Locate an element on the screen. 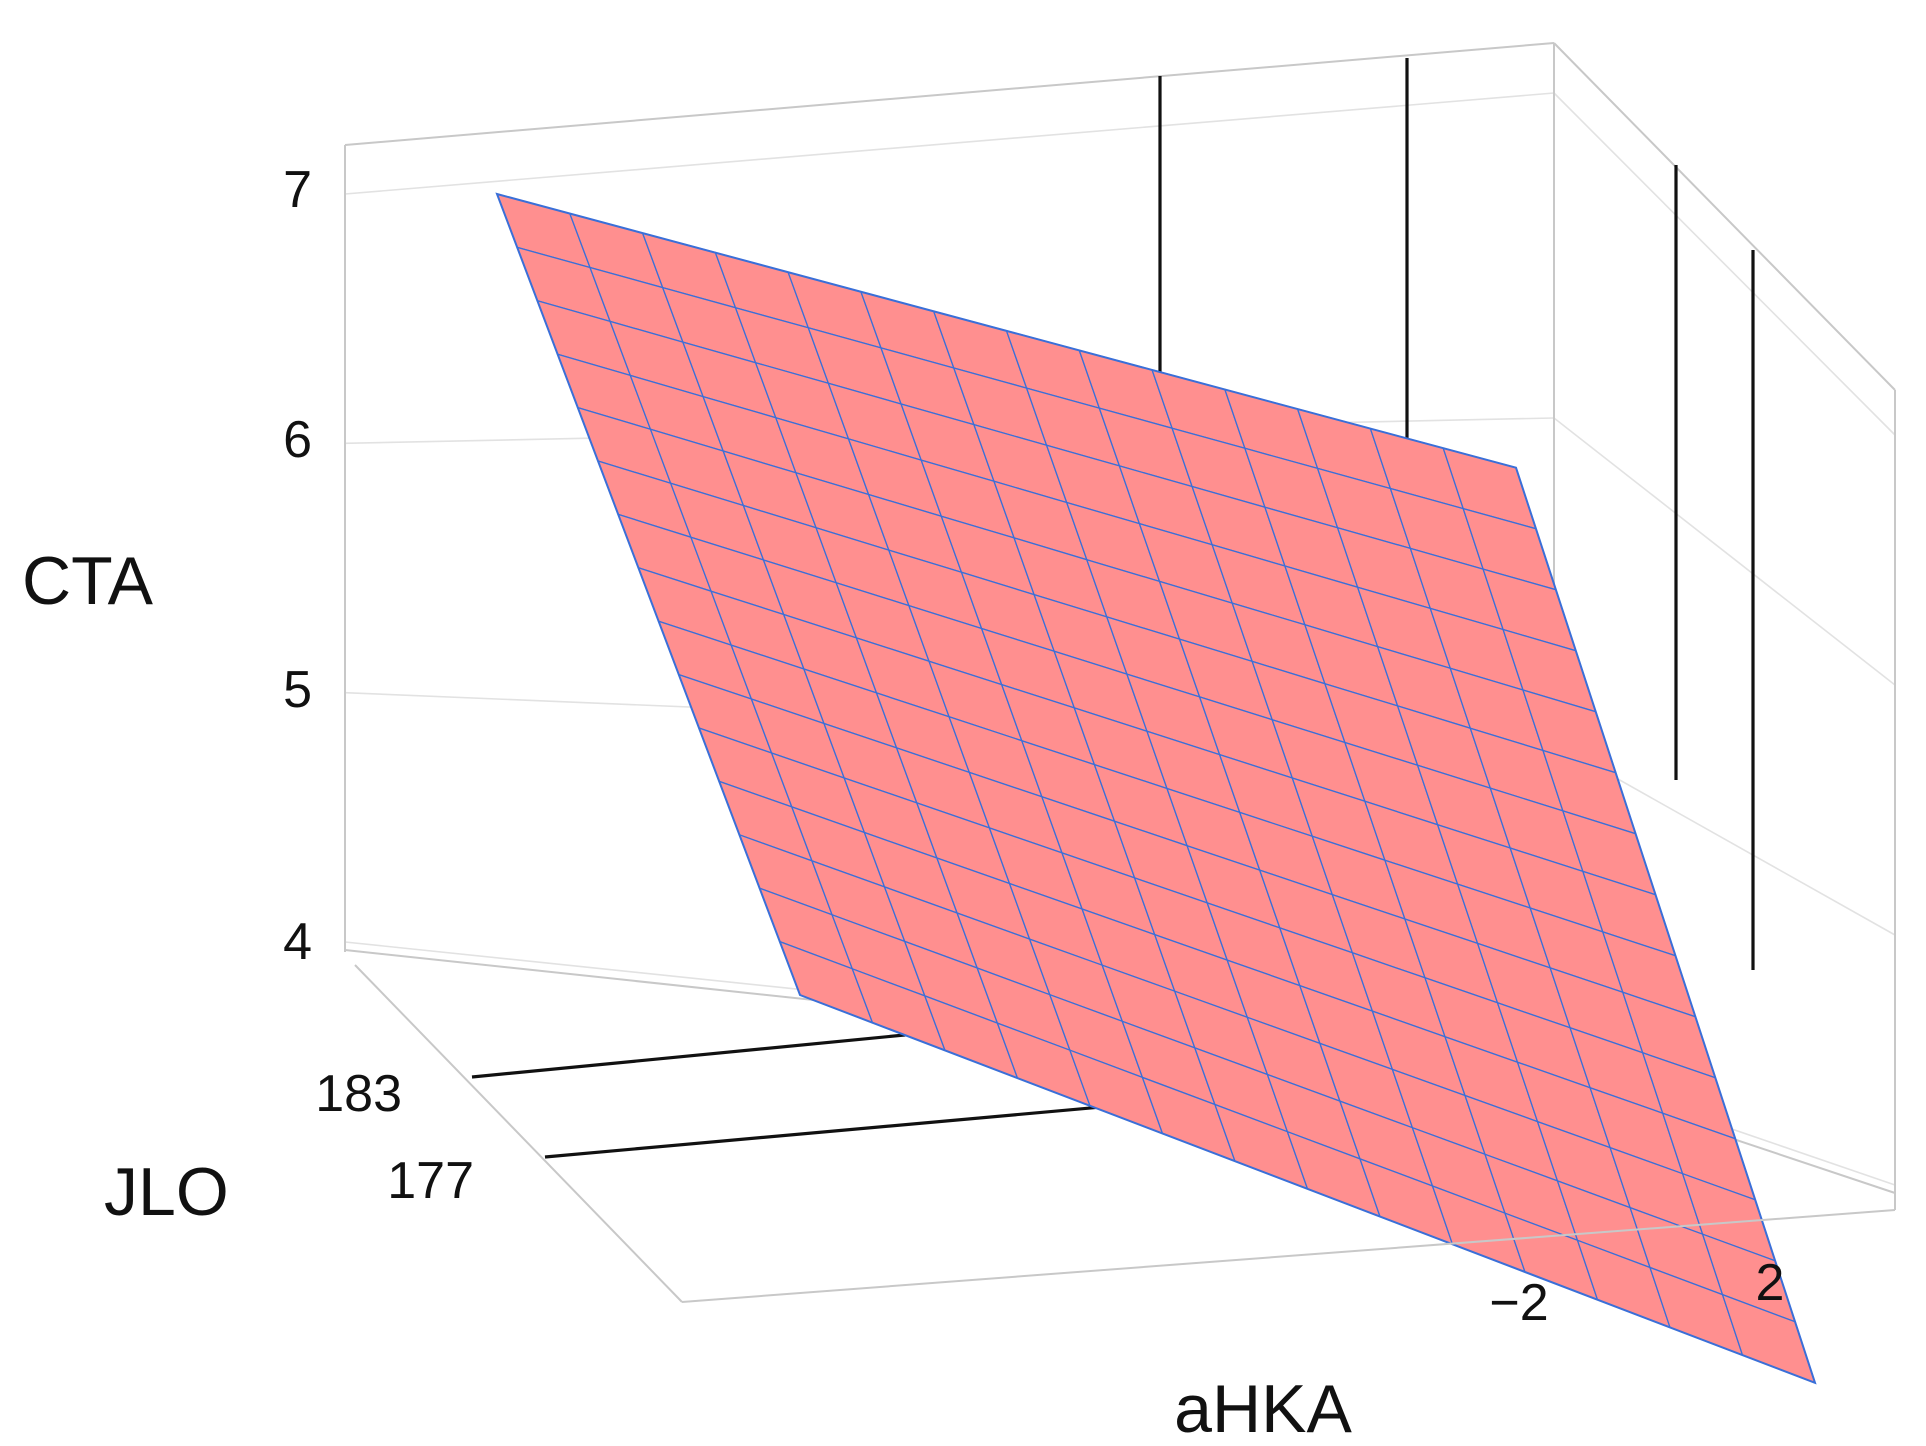  z-tick-4: 4 is located at coordinates (297, 942).